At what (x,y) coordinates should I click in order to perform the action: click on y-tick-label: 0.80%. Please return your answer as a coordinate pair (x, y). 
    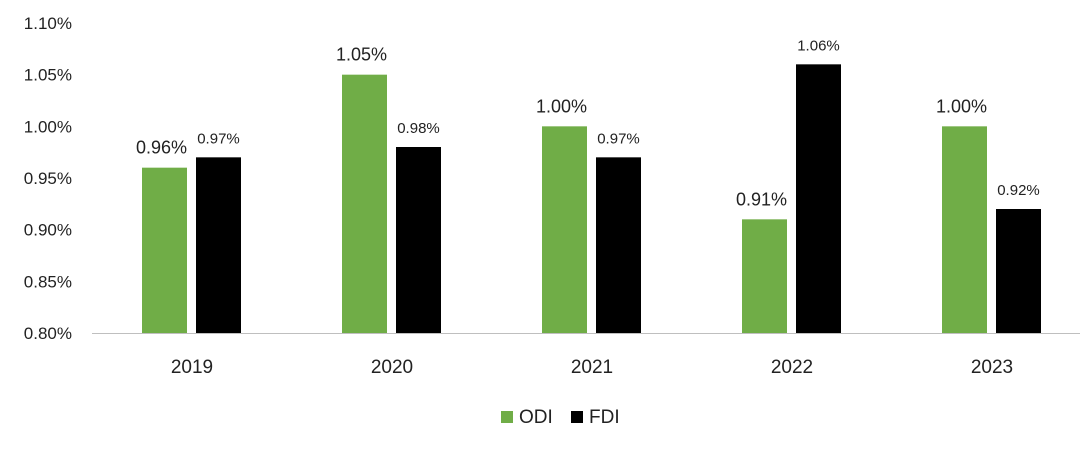
    Looking at the image, I should click on (48, 333).